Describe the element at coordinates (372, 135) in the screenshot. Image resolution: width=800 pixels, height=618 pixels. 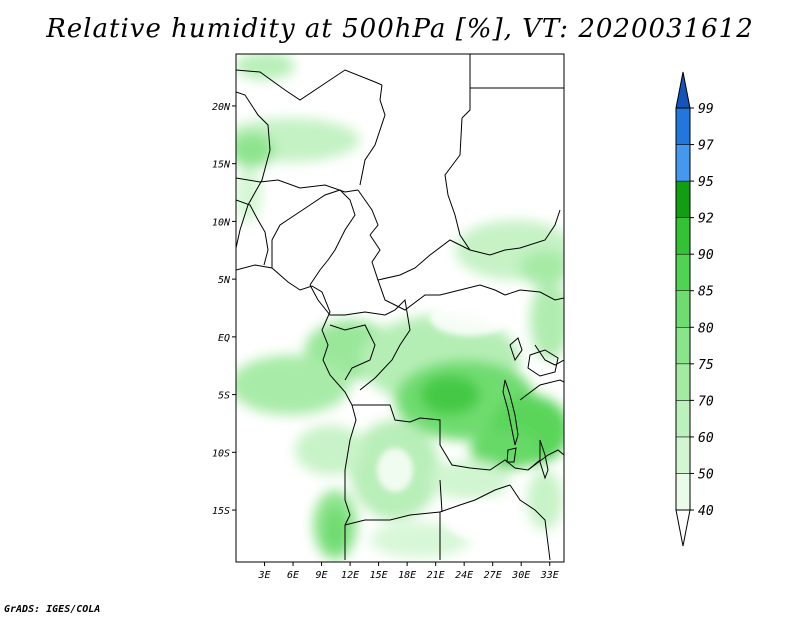
I see `border-libya-chad` at that location.